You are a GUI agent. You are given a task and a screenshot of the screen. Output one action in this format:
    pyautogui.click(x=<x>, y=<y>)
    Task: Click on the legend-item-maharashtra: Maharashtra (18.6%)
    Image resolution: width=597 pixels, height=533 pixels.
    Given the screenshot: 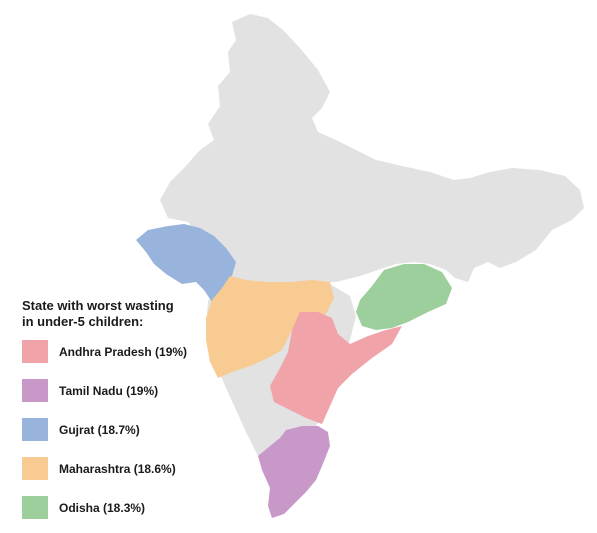 What is the action you would take?
    pyautogui.click(x=122, y=468)
    